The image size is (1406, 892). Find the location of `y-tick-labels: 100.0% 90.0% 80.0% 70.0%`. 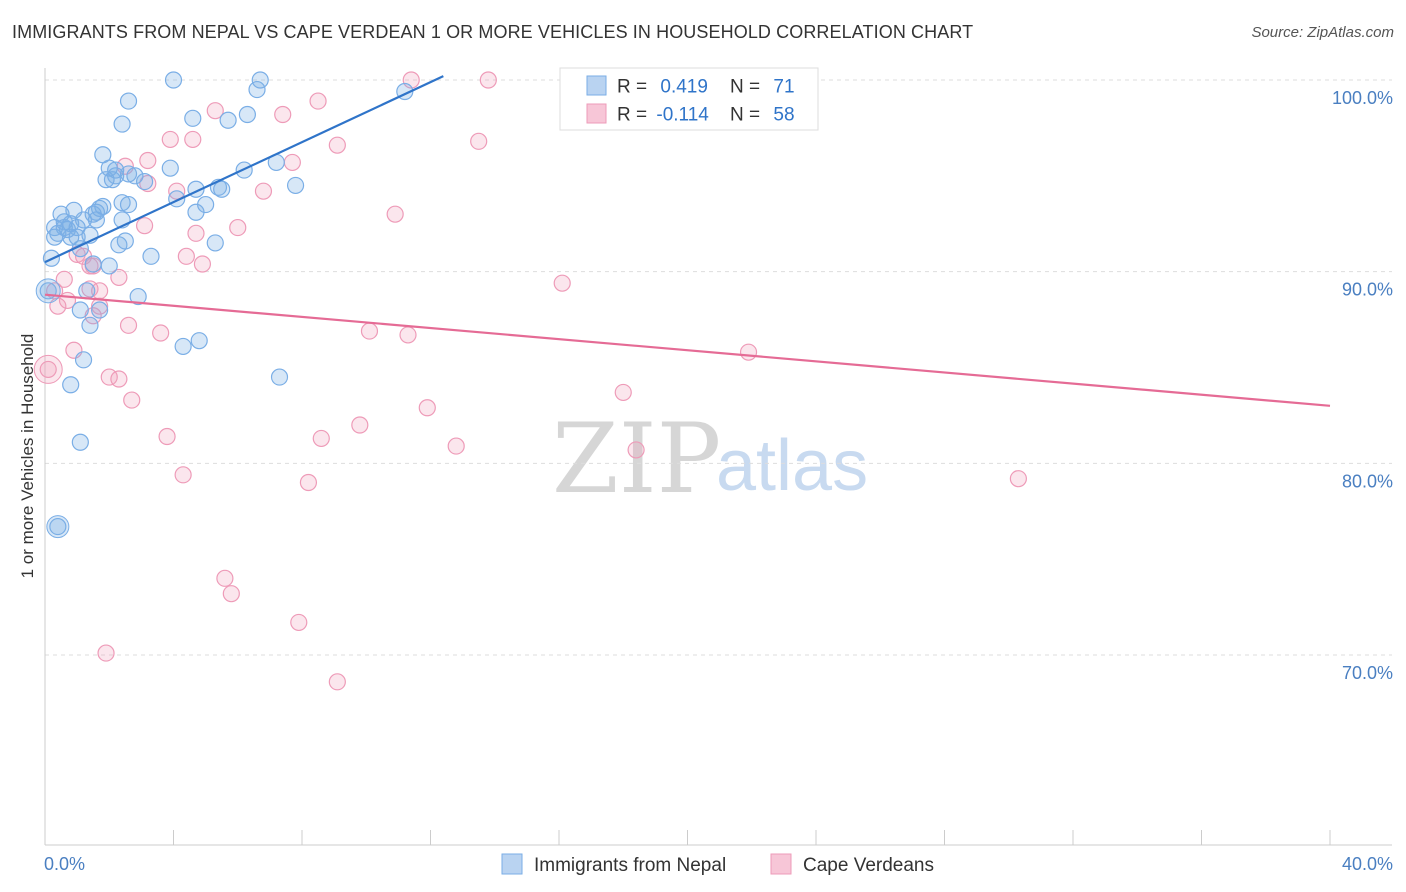

y-tick-labels: 100.0% 90.0% 80.0% 70.0% is located at coordinates (1362, 385).